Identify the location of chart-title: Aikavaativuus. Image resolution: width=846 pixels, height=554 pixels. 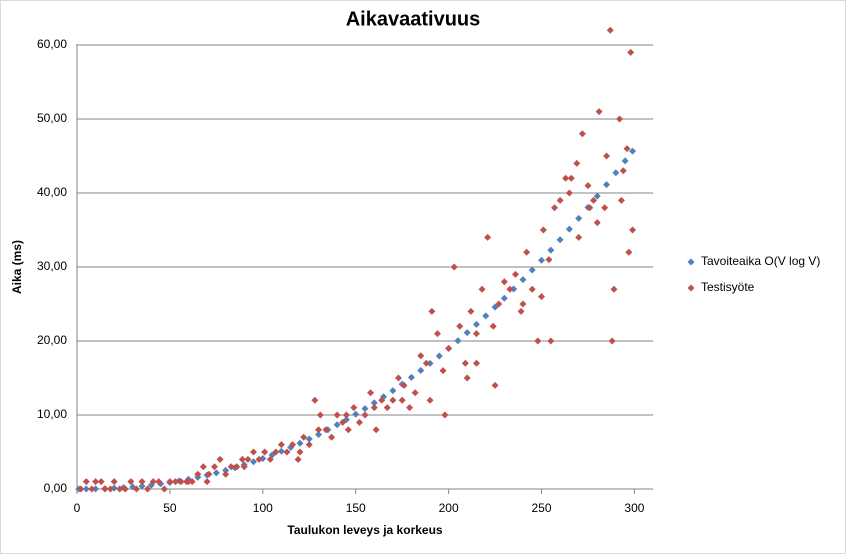
(413, 19).